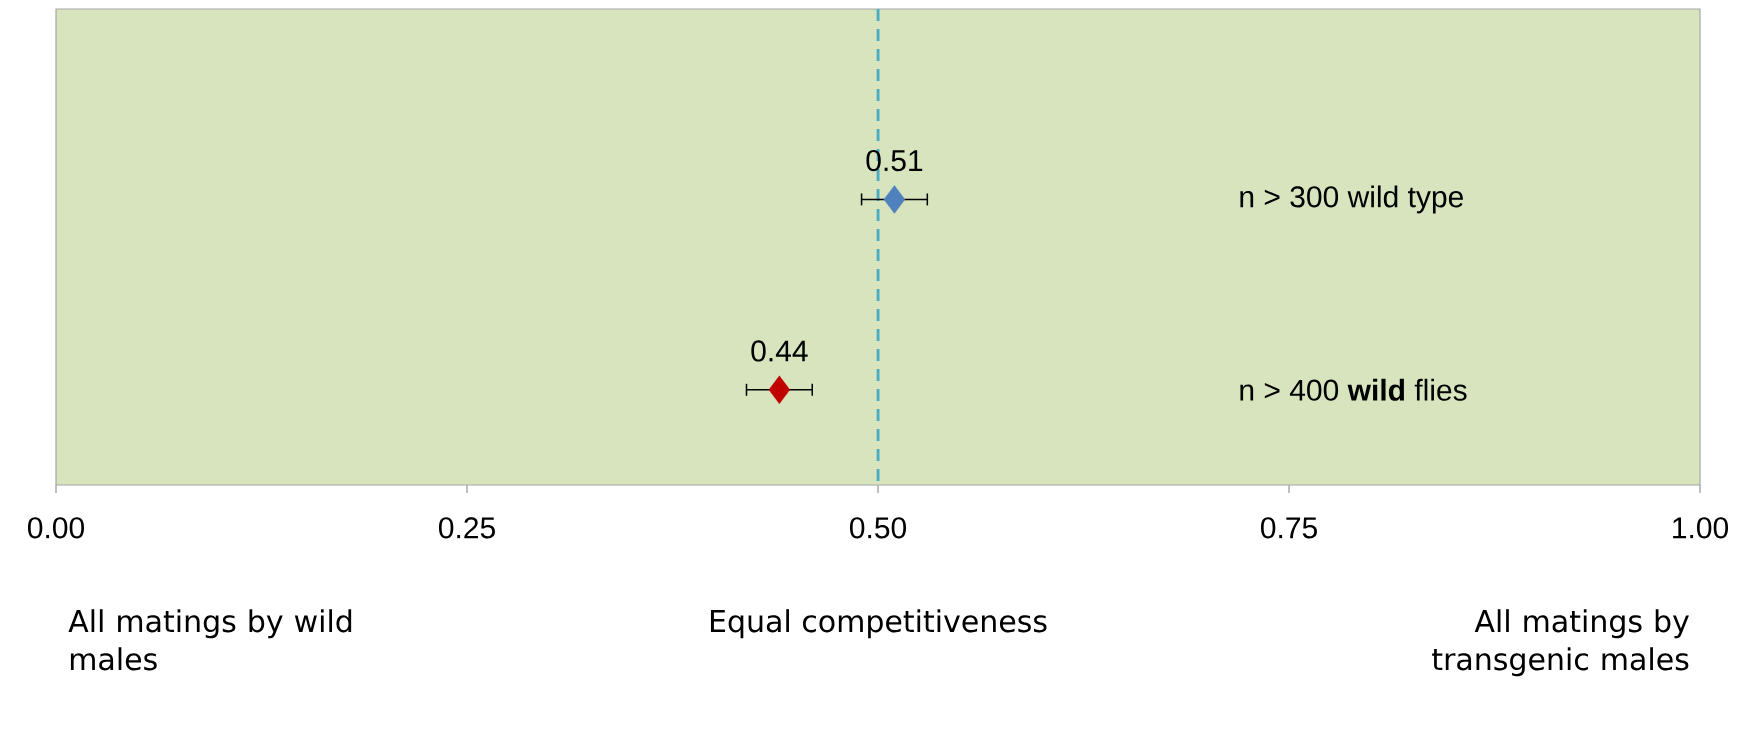 This screenshot has height=729, width=1757. Describe the element at coordinates (1560, 643) in the screenshot. I see `text: All matings by transgenic males` at that location.